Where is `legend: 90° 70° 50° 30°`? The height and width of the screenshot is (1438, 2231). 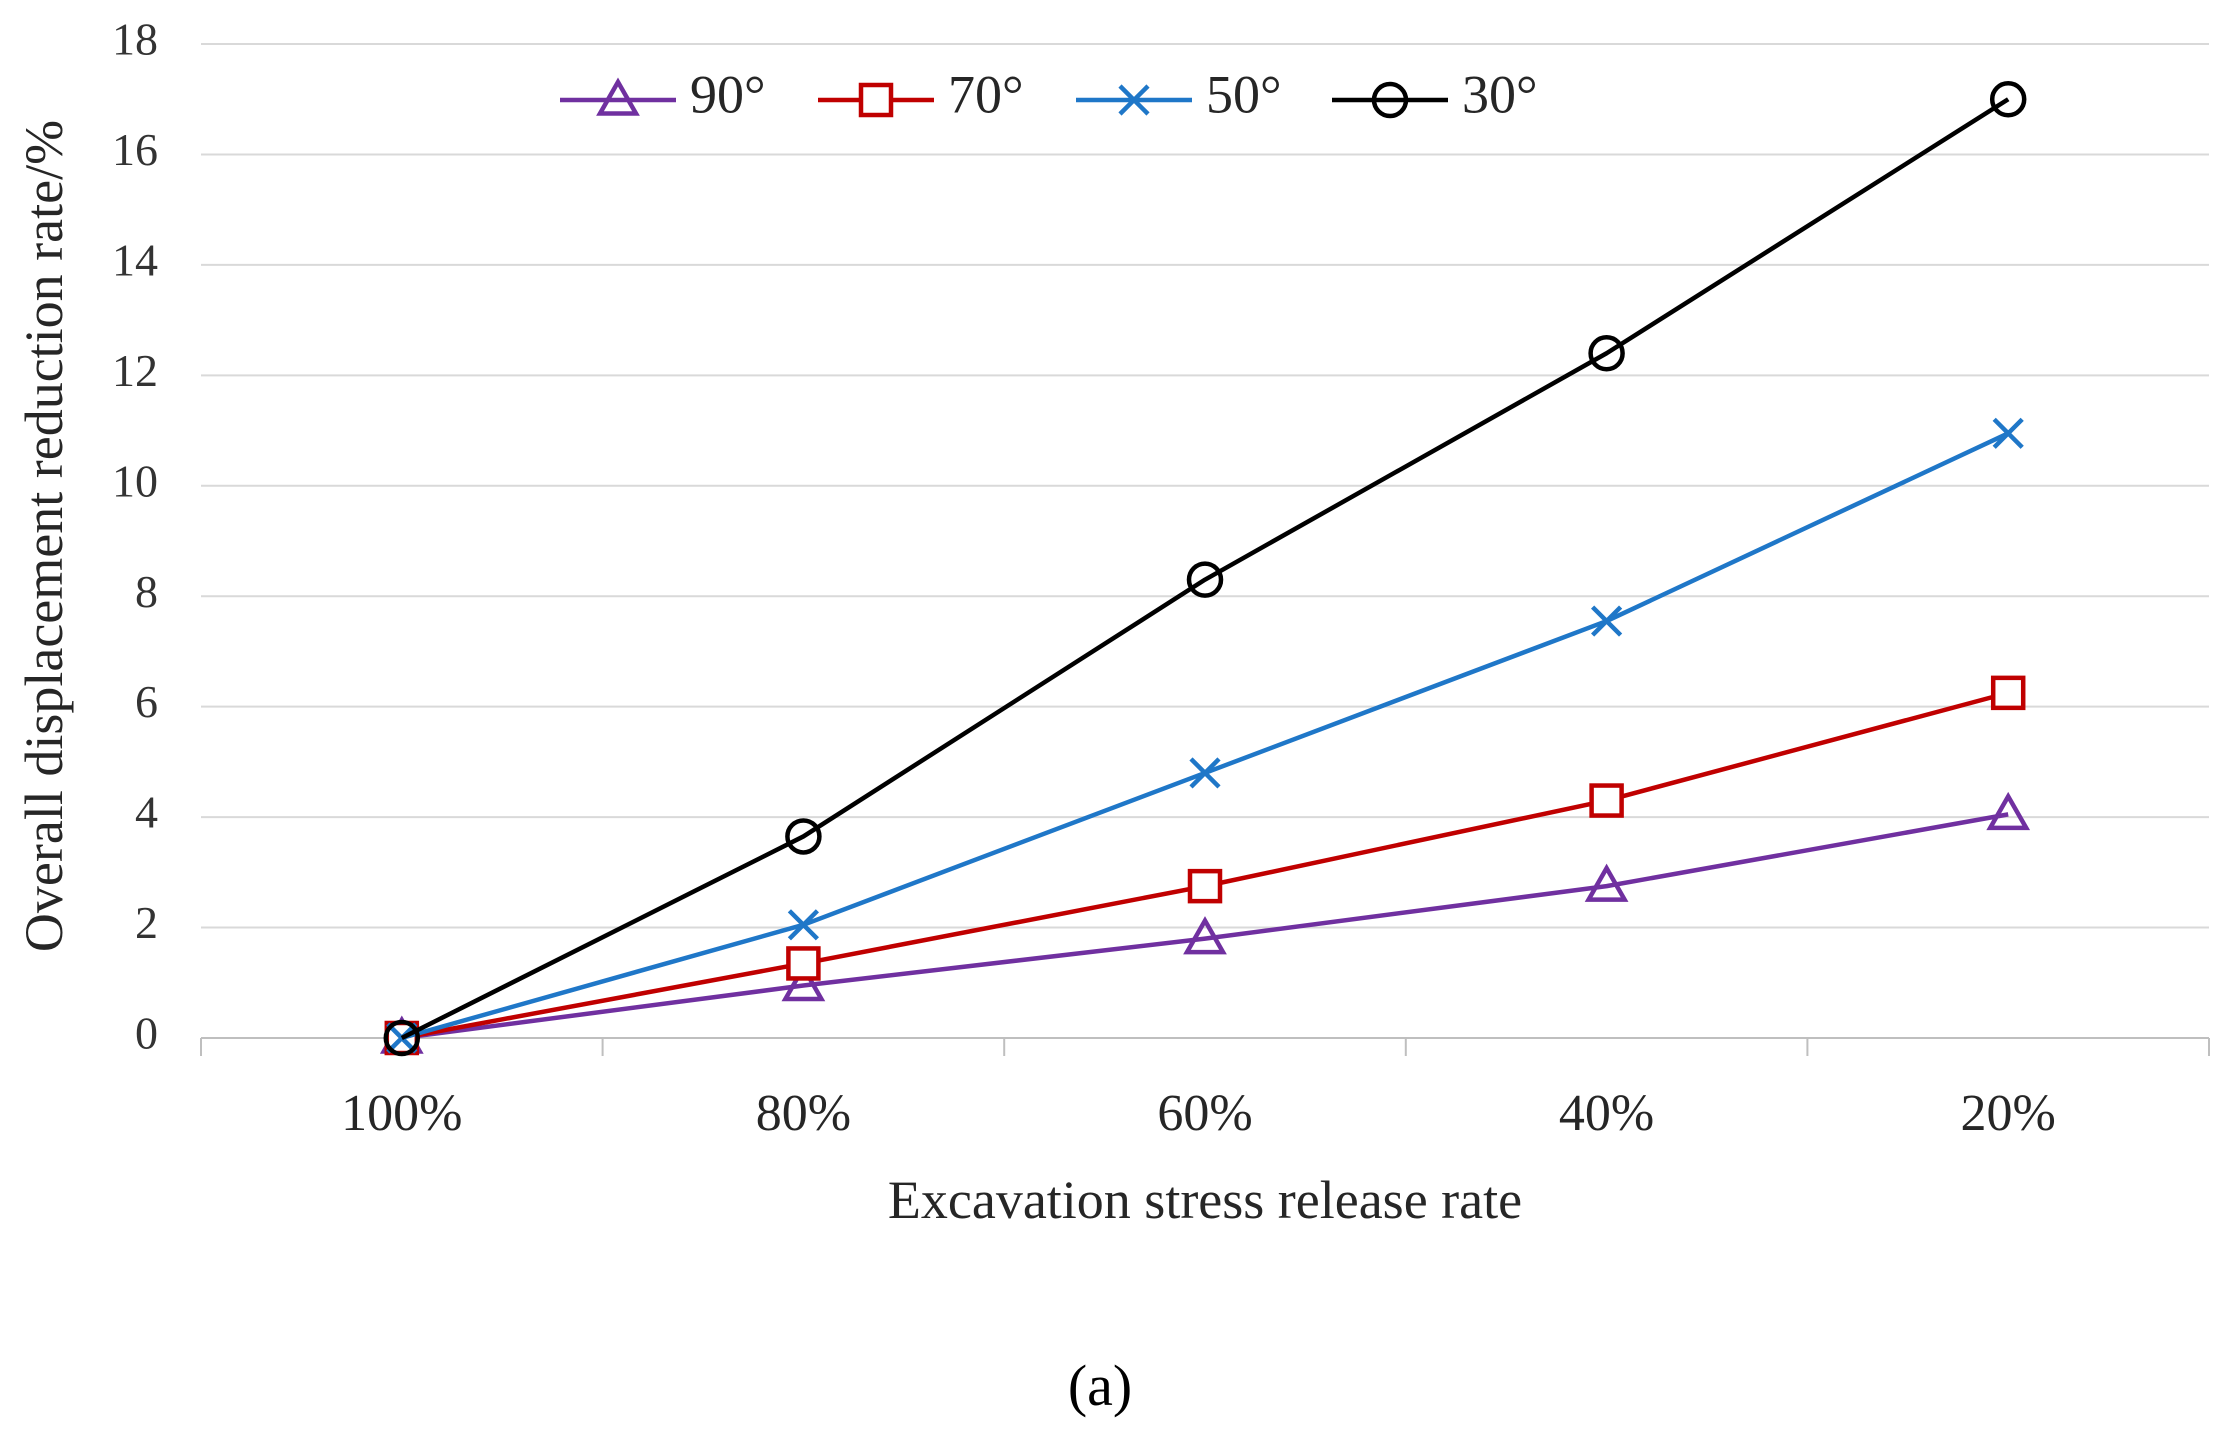 legend: 90° 70° 50° 30° is located at coordinates (1049, 94).